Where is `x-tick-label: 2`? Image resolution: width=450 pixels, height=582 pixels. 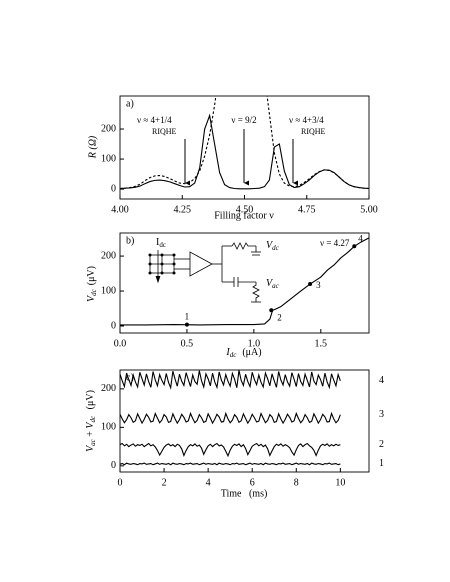 x-tick-label: 2 is located at coordinates (164, 482).